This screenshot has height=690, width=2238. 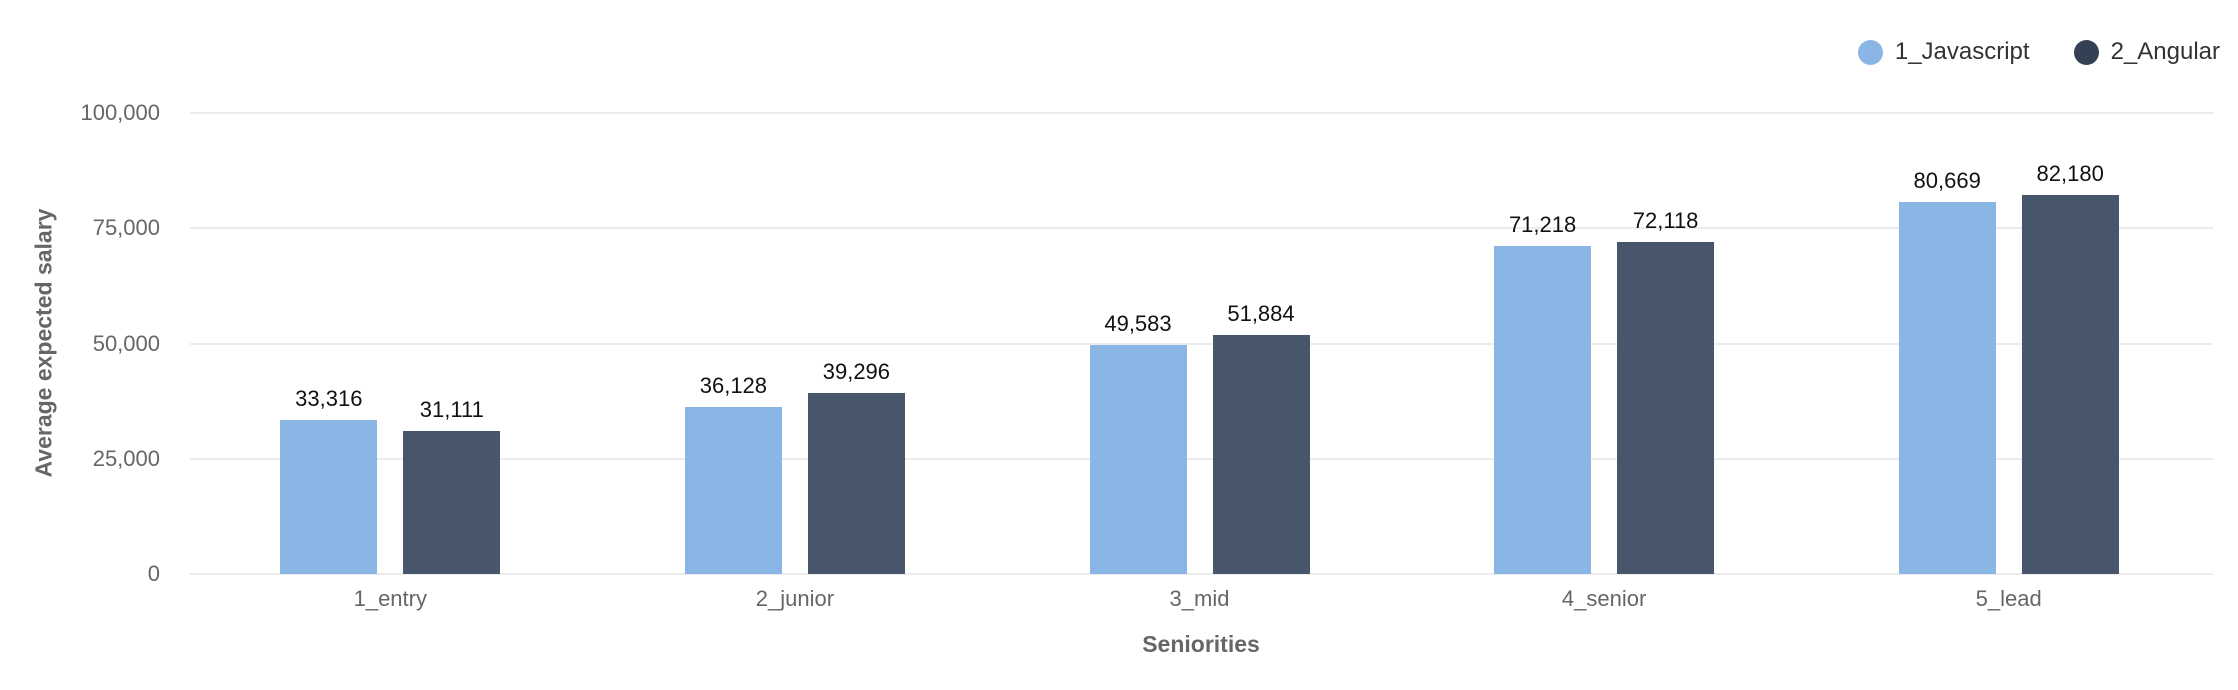 What do you see at coordinates (1201, 644) in the screenshot?
I see `x-axis-title: Seniorities` at bounding box center [1201, 644].